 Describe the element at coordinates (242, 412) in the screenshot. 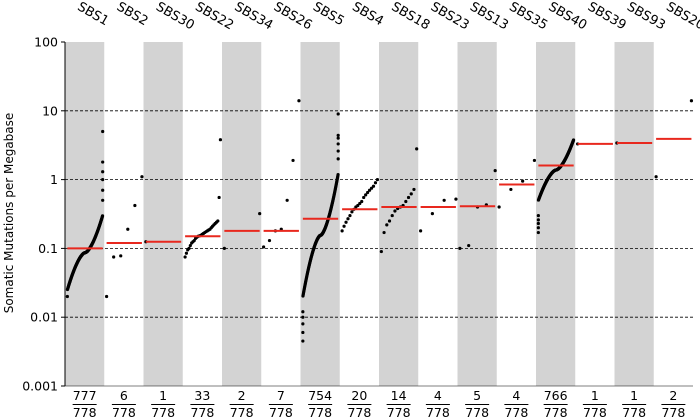

I see `total-SBS34: 778` at that location.